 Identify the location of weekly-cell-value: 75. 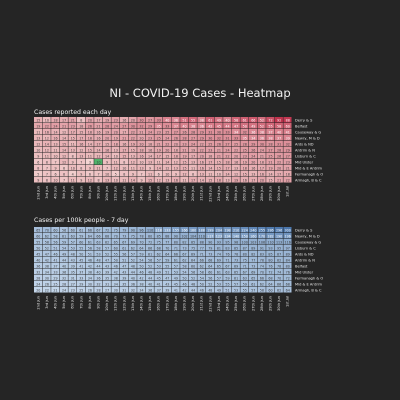
(159, 242).